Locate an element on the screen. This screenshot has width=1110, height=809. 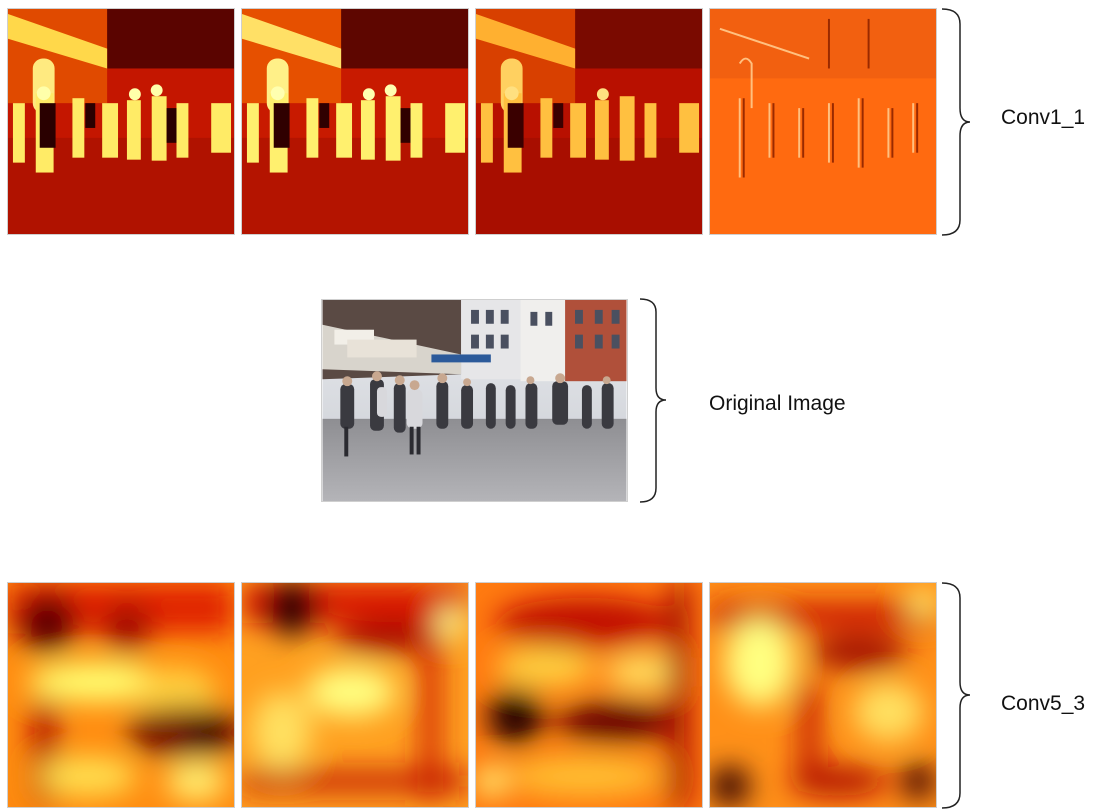
original-brace is located at coordinates (653, 400).